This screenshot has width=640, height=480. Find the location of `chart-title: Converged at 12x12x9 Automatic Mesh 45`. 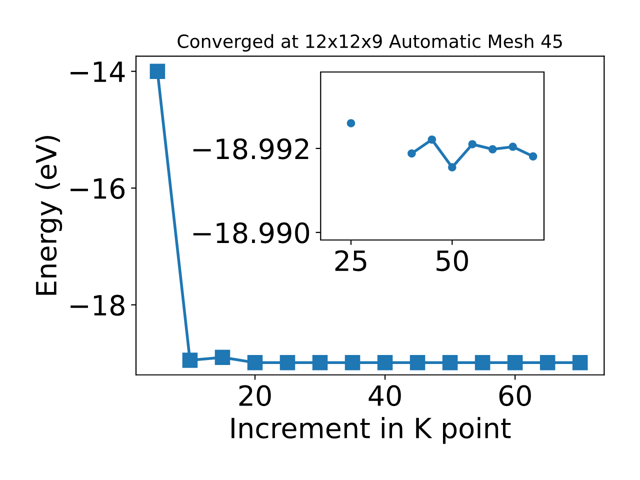

chart-title: Converged at 12x12x9 Automatic Mesh 45 is located at coordinates (370, 43).